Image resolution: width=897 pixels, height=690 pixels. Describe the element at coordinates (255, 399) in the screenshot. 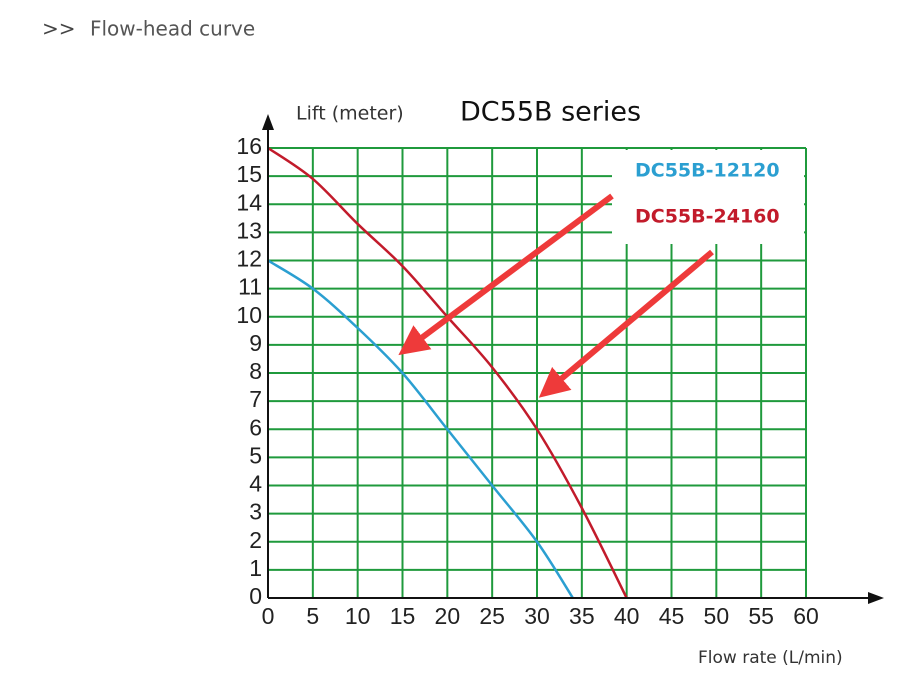

I see `y-tick-label: 7` at that location.